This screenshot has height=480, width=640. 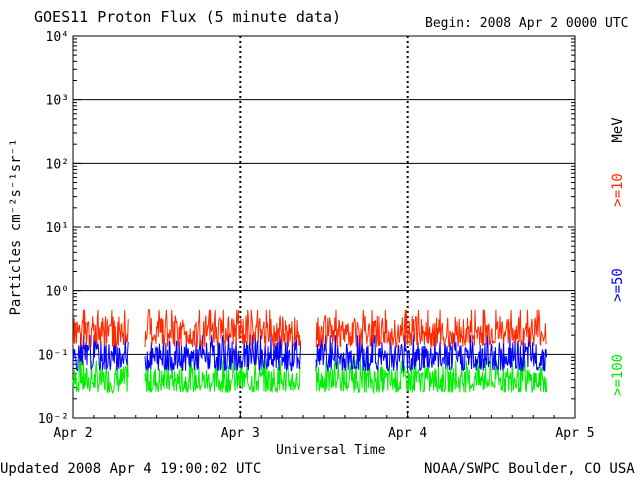 What do you see at coordinates (618, 285) in the screenshot?
I see `legend-label: >=50` at bounding box center [618, 285].